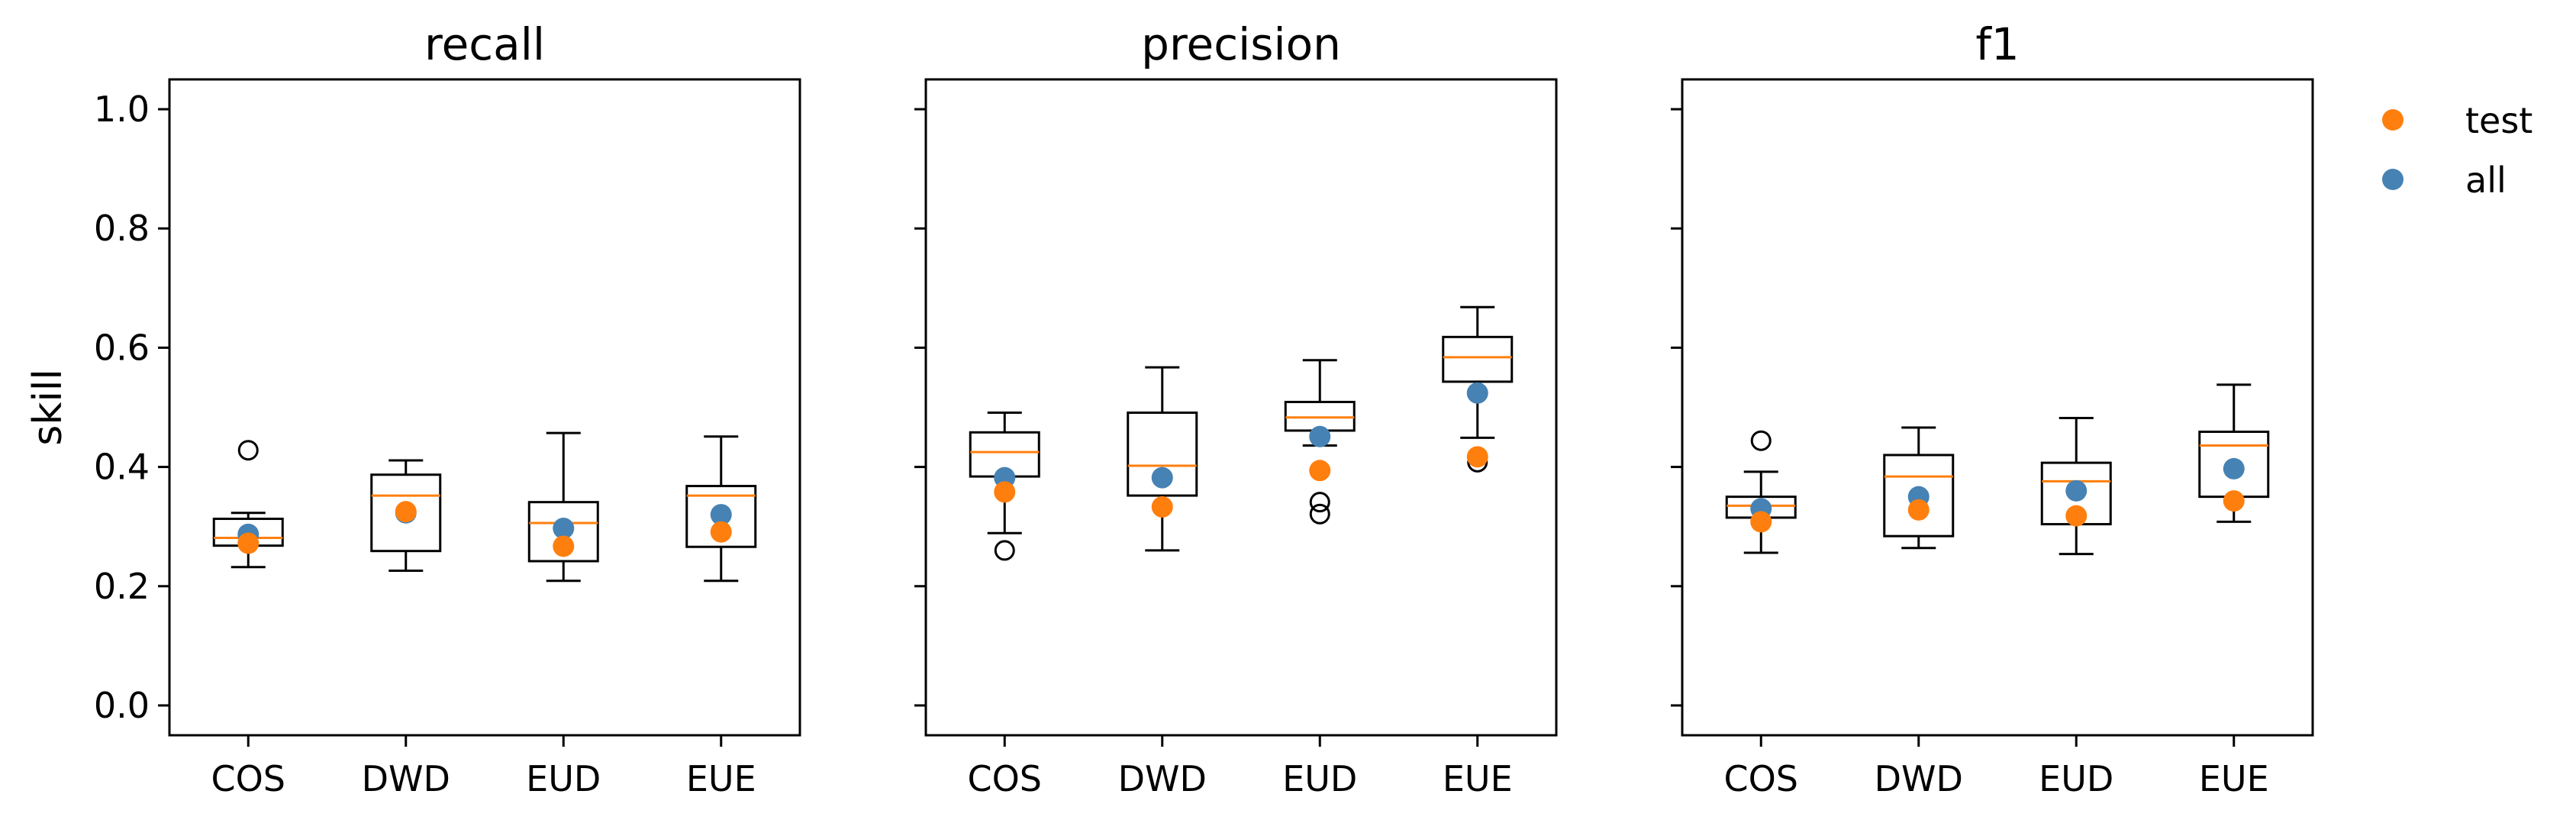 Image resolution: width=2576 pixels, height=820 pixels. Describe the element at coordinates (48, 407) in the screenshot. I see `y-axis-label: skill` at that location.